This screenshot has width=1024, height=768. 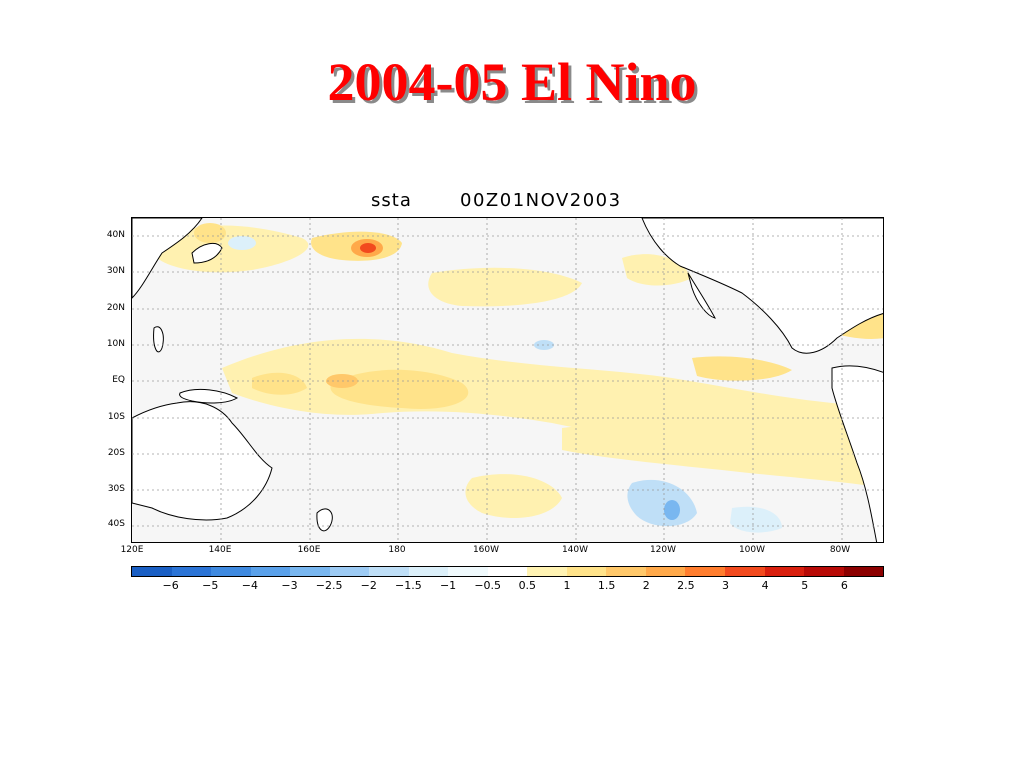 What do you see at coordinates (279, 383) in the screenshot?
I see `warm-patch-indonesia` at bounding box center [279, 383].